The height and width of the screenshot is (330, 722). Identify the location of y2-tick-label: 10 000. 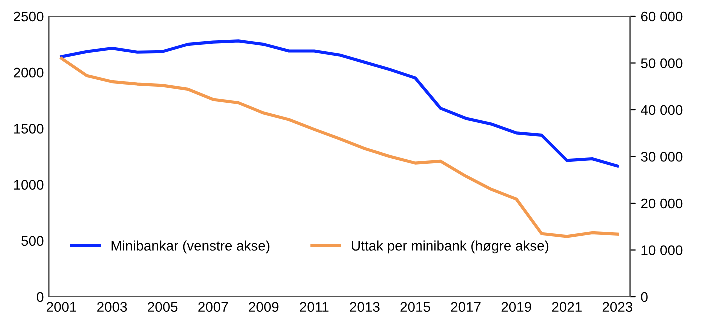
(662, 251).